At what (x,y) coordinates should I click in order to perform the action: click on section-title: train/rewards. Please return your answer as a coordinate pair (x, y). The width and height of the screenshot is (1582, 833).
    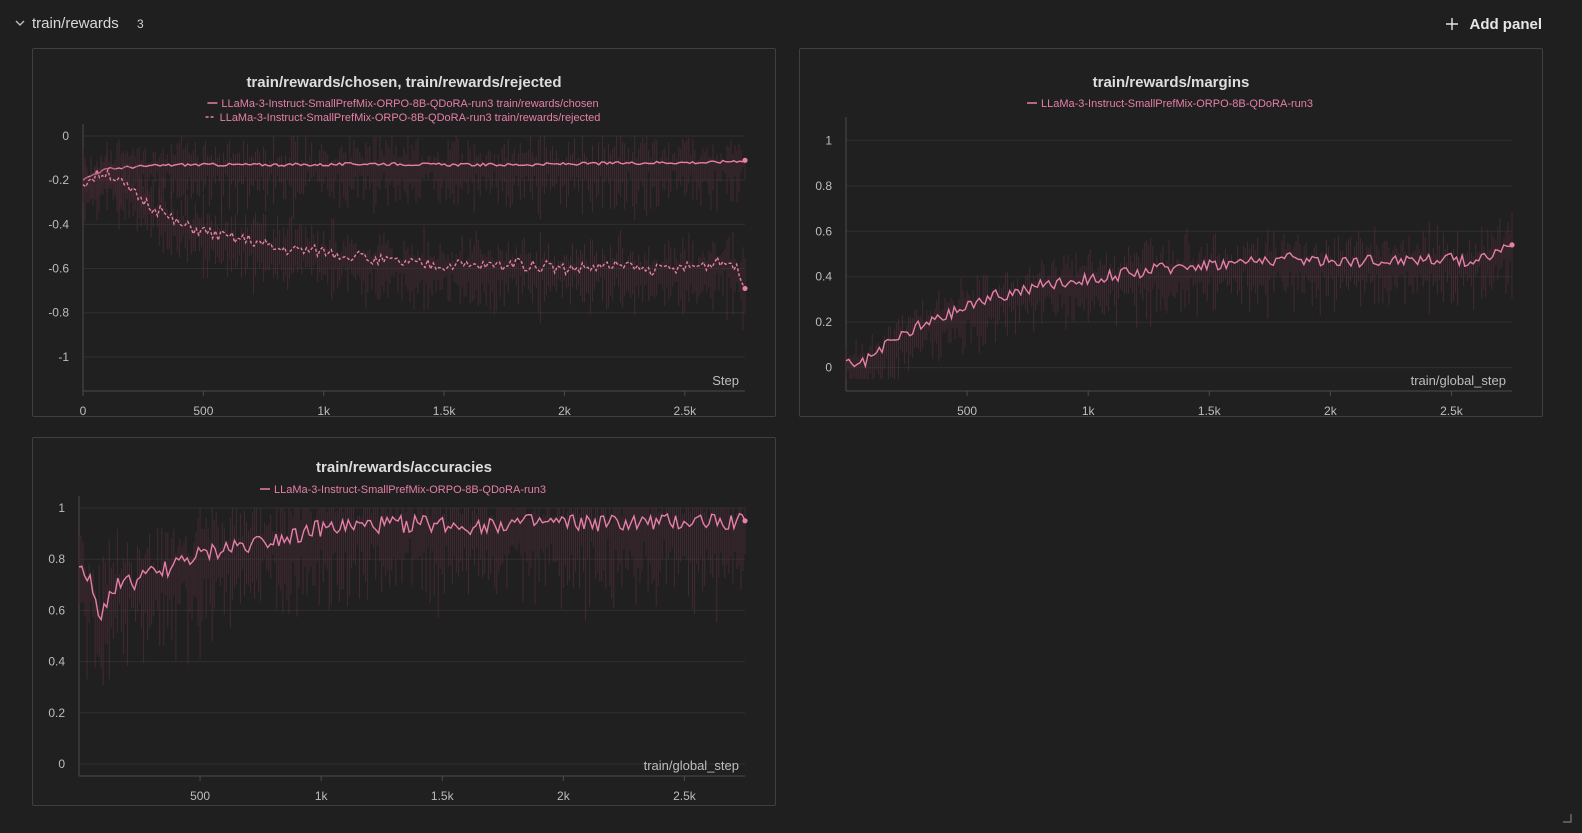
    Looking at the image, I should click on (75, 23).